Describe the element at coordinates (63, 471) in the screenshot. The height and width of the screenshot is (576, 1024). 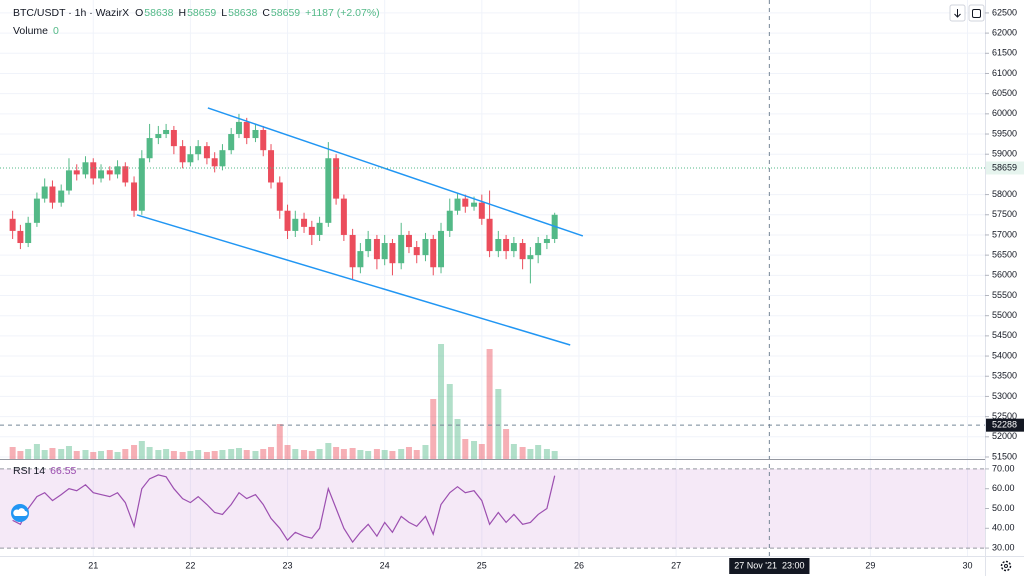
I see `legend-text: 66.55` at that location.